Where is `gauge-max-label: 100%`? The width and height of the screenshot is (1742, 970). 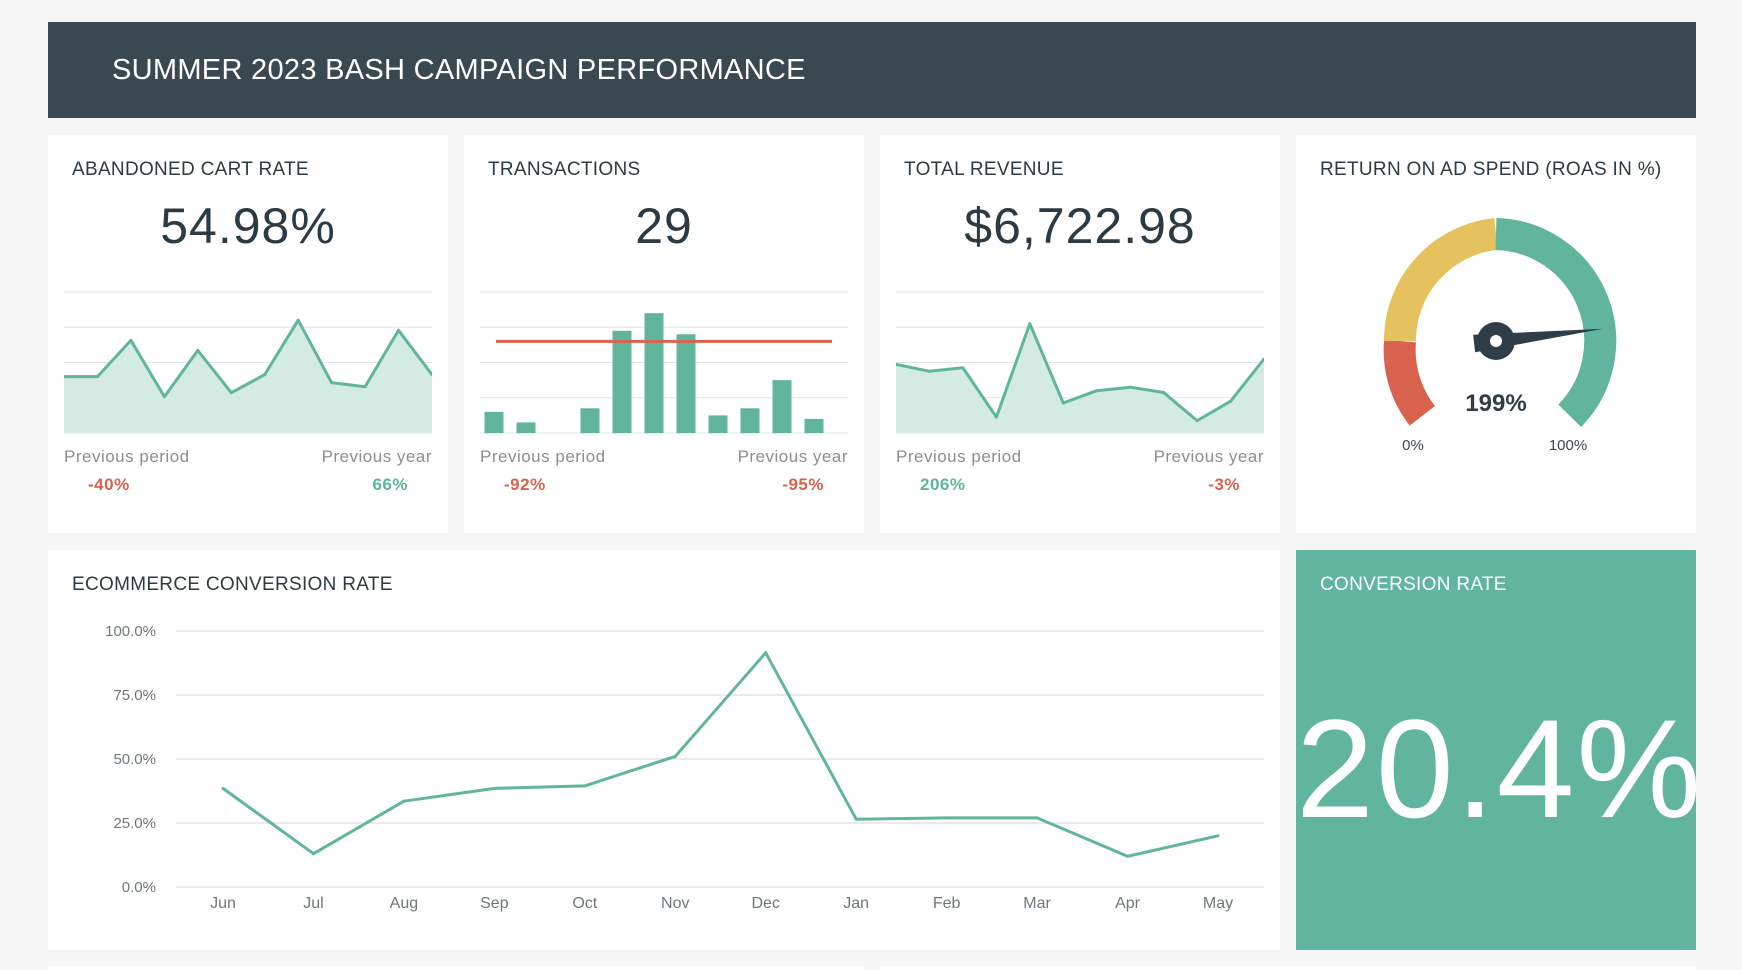
gauge-max-label: 100% is located at coordinates (1568, 445).